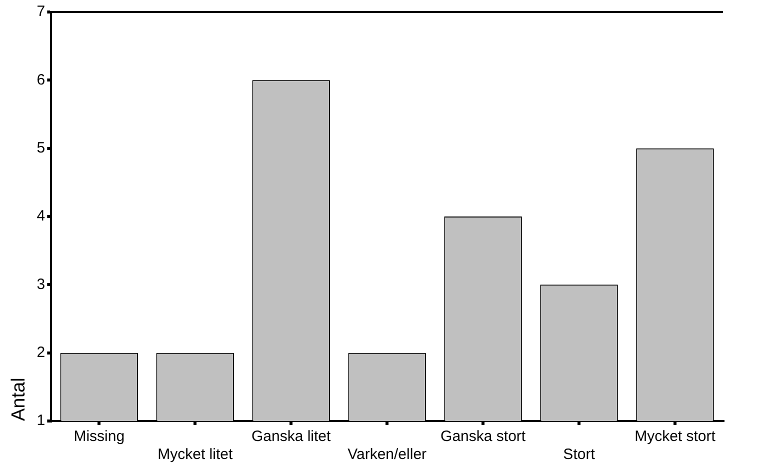  Describe the element at coordinates (41, 421) in the screenshot. I see `y-tick-label: 1` at that location.